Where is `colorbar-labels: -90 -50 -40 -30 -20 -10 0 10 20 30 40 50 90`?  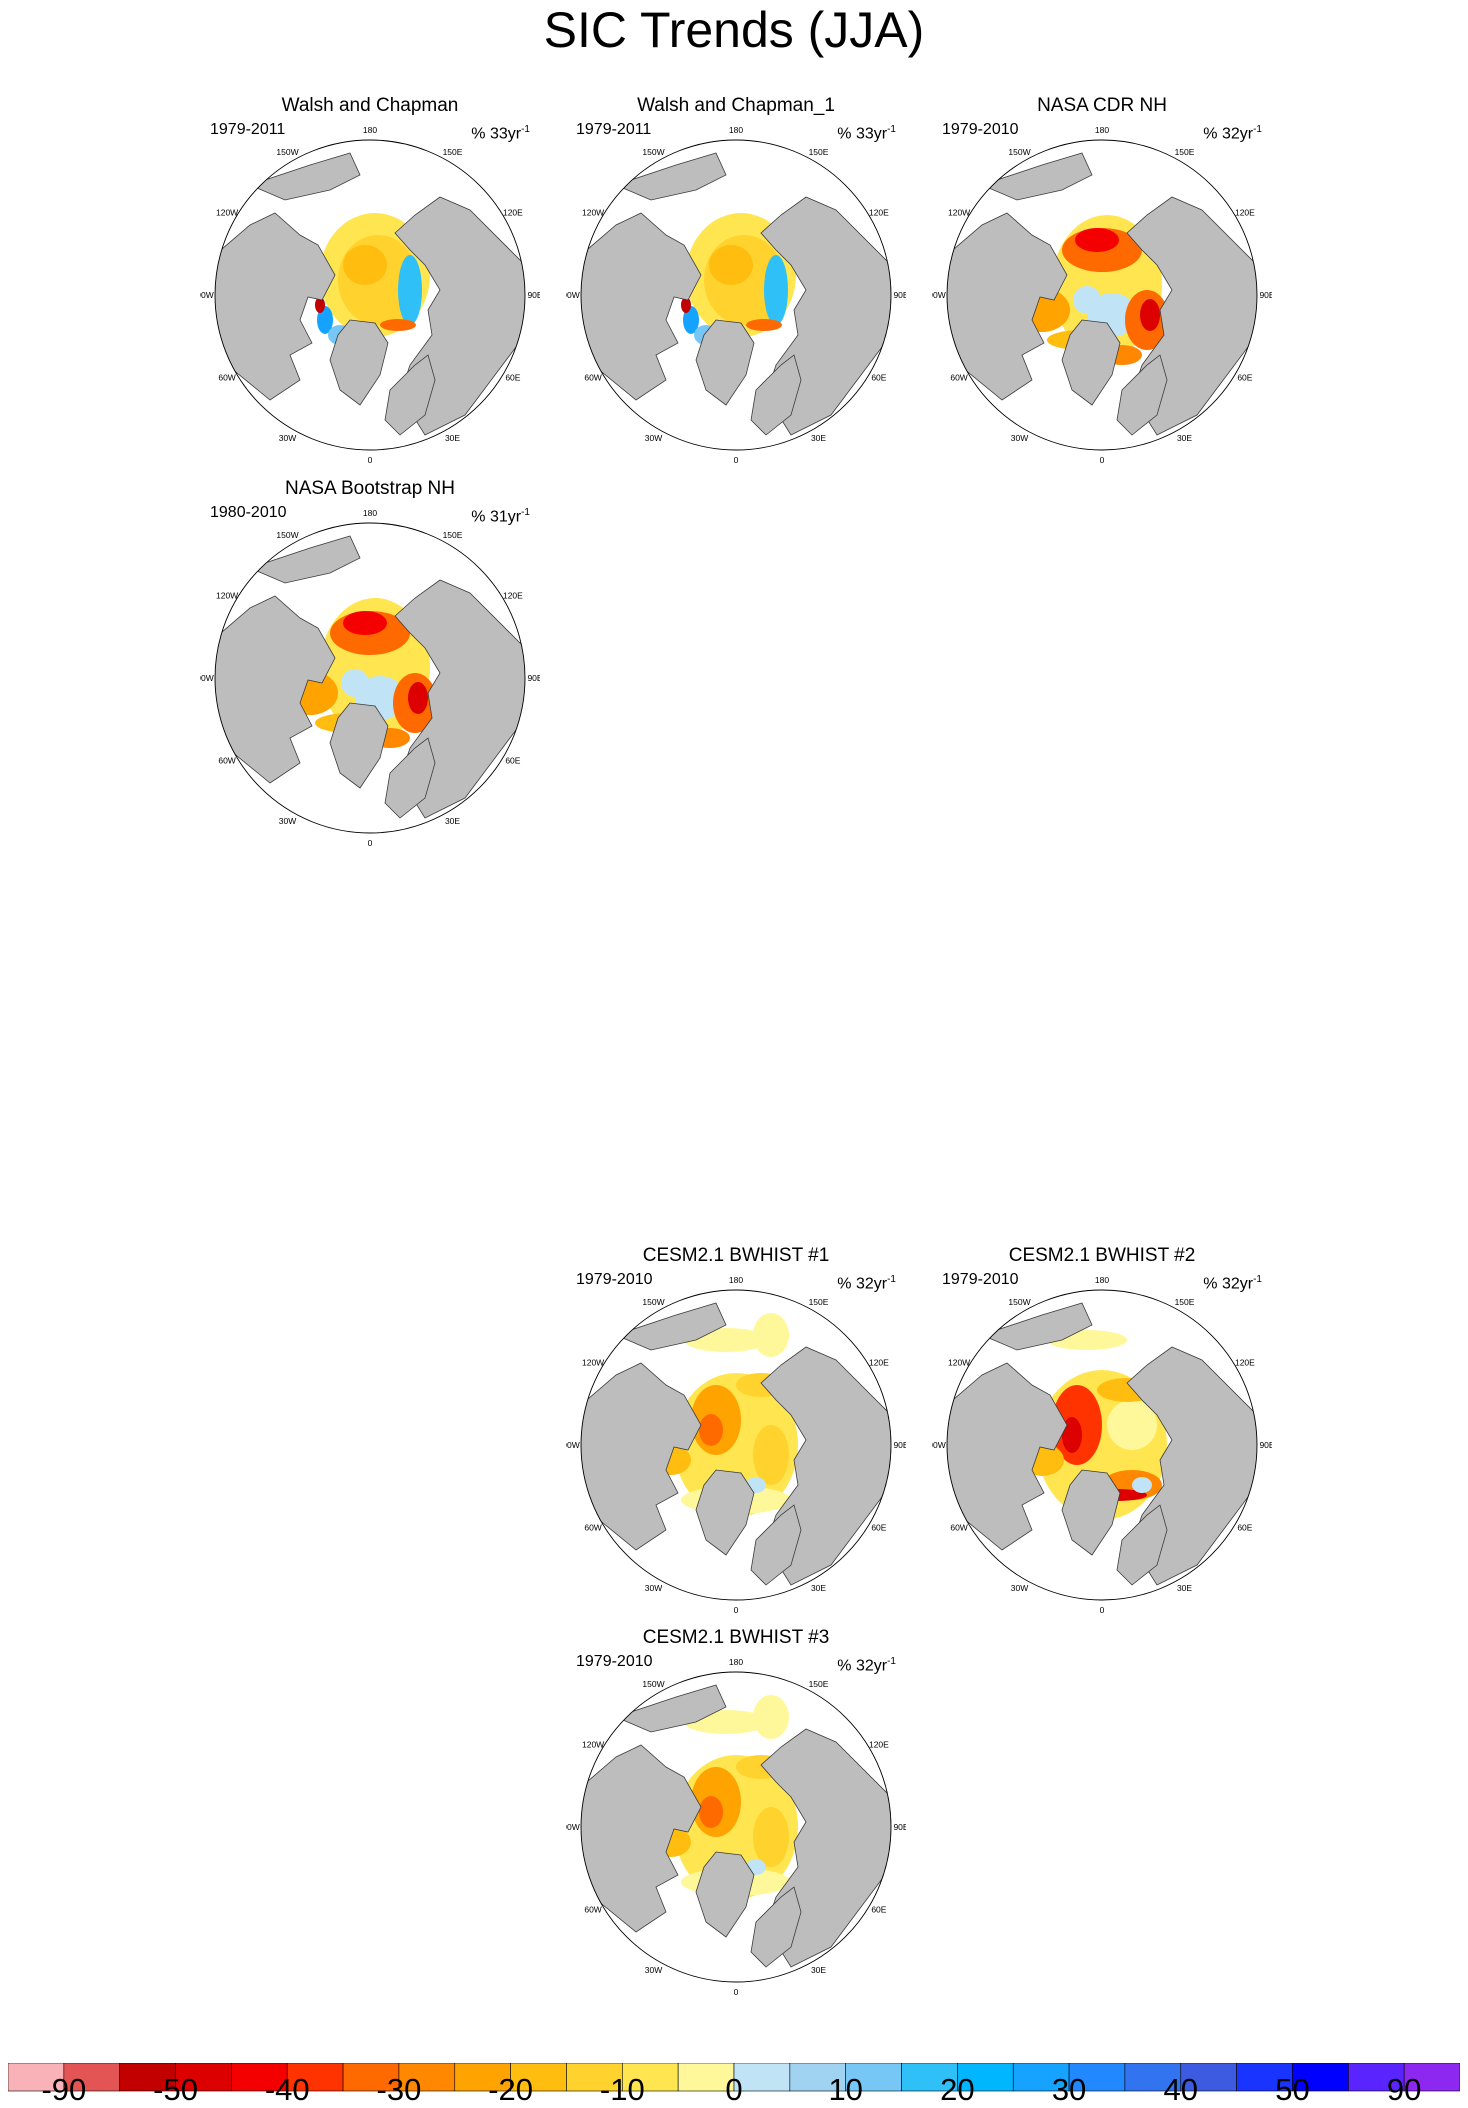 colorbar-labels: -90 -50 -40 -30 -20 -10 0 10 20 30 40 50 90 is located at coordinates (734, 2090).